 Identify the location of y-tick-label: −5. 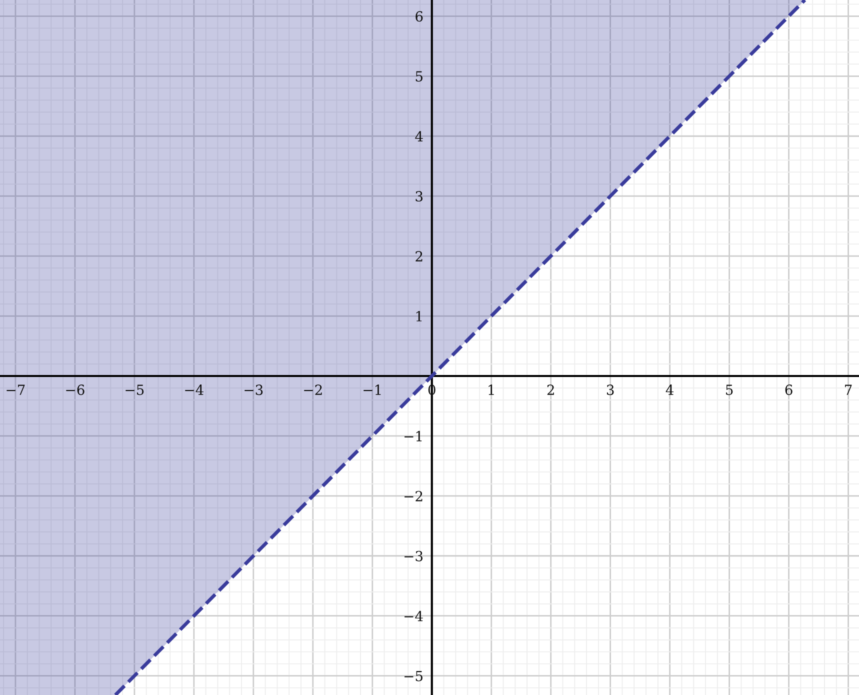
(413, 676).